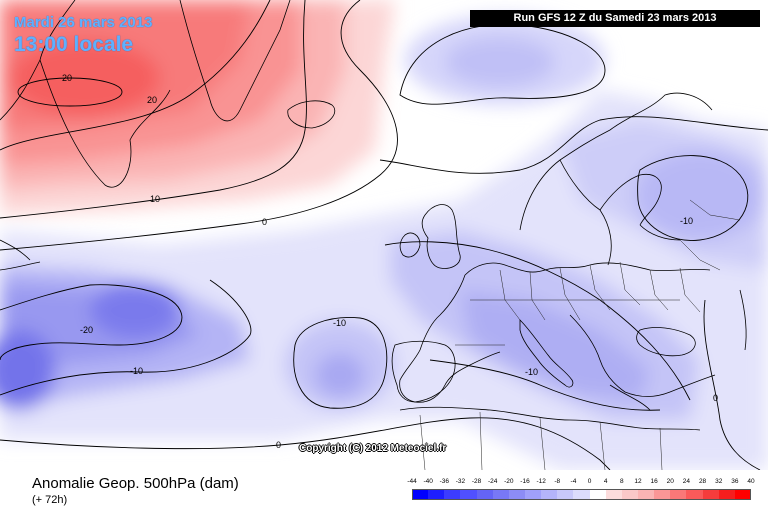 This screenshot has height=512, width=768. I want to click on copyright-notice: Copyright (C) 2012 Meteociel.fr, so click(373, 448).